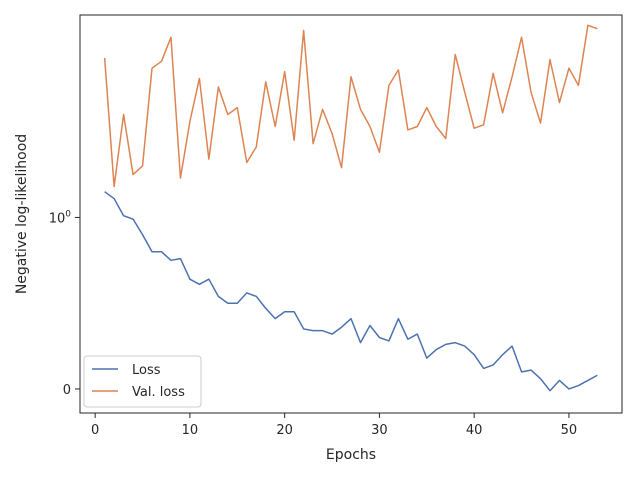 The width and height of the screenshot is (640, 480). I want to click on legend-label-loss: Loss, so click(146, 370).